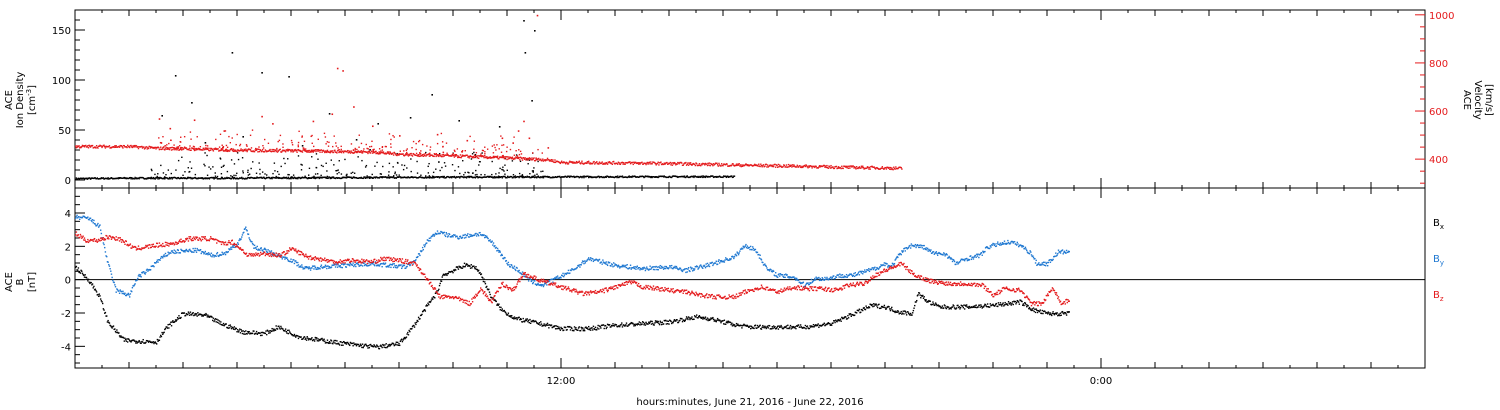  Describe the element at coordinates (66, 347) in the screenshot. I see `bottom-axis-tick-label: -4` at that location.